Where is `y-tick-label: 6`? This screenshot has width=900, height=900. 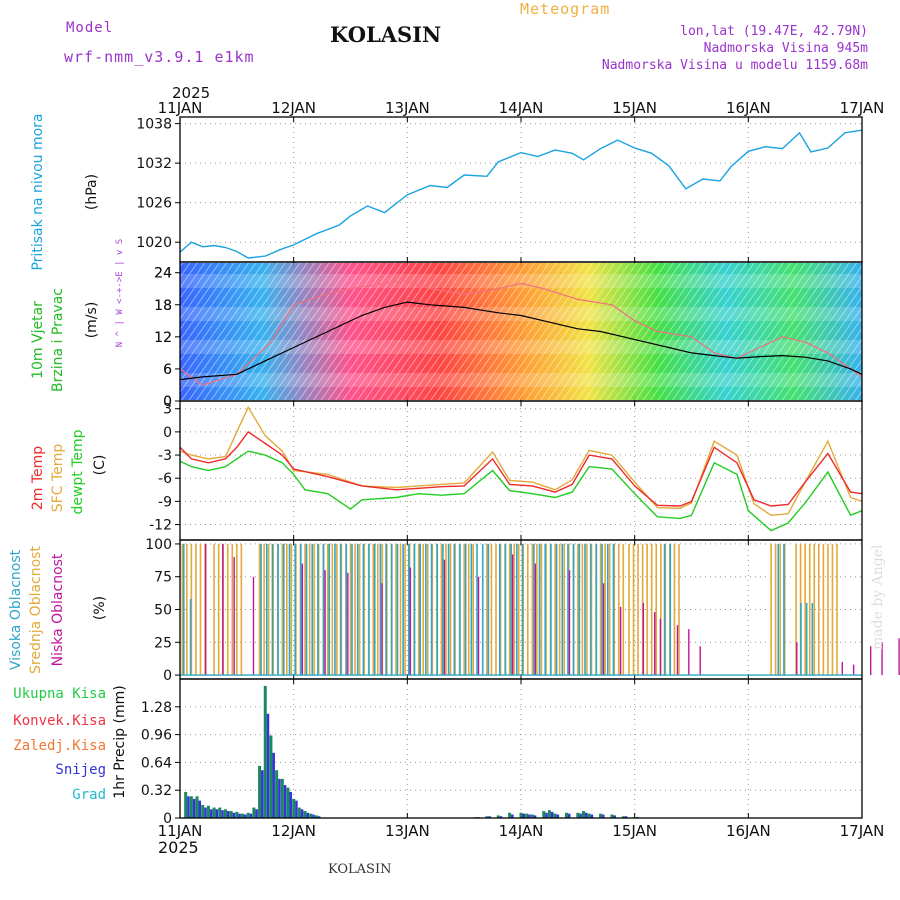 y-tick-label: 6 is located at coordinates (167, 370).